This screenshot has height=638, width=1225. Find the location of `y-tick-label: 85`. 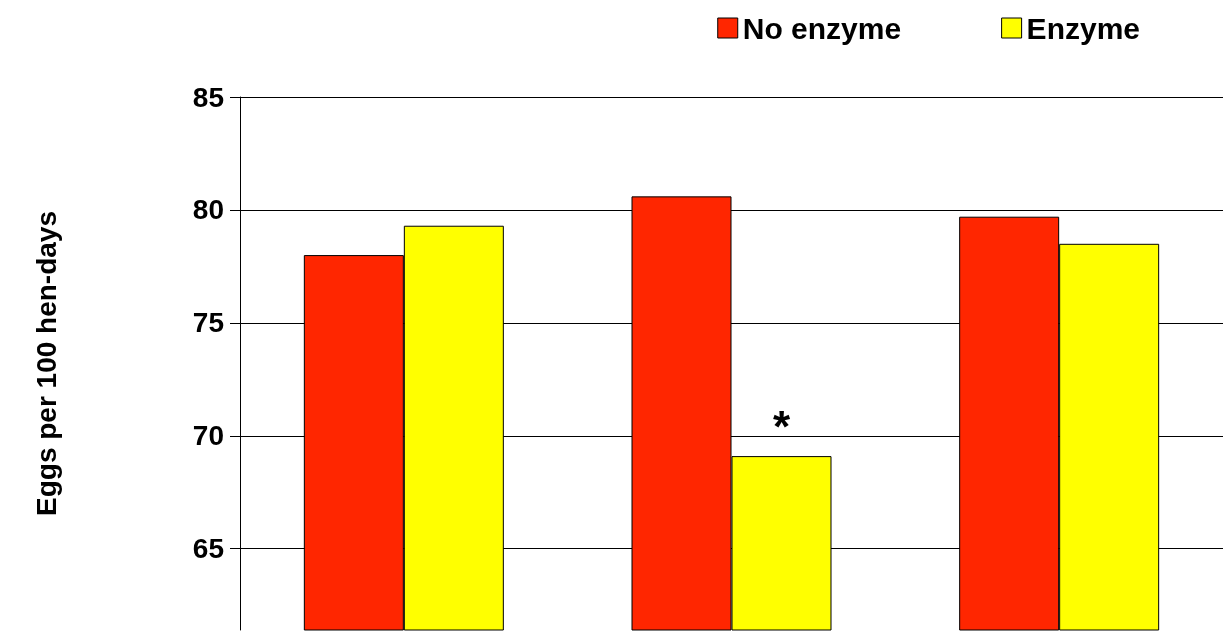

y-tick-label: 85 is located at coordinates (208, 97).